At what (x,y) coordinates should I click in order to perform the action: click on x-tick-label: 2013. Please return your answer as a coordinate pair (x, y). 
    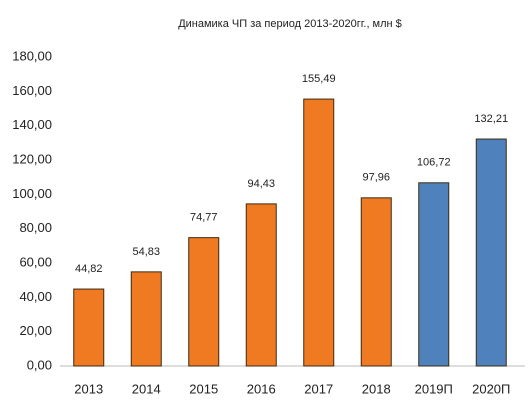
    Looking at the image, I should click on (88, 388).